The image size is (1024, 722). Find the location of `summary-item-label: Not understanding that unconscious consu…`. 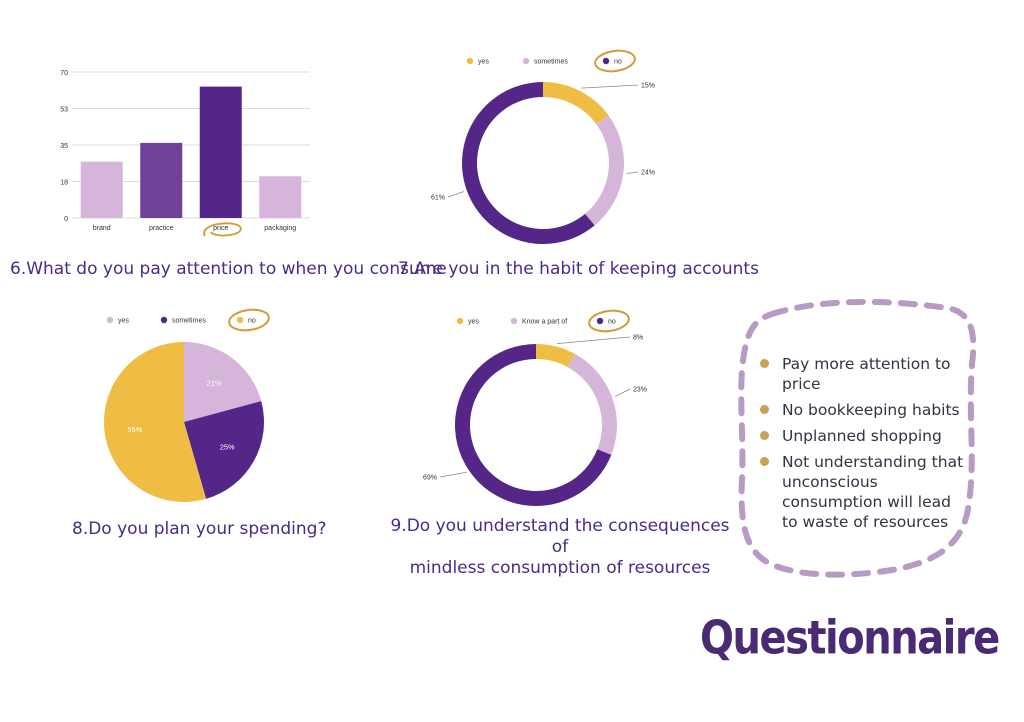

summary-item-label: Not understanding that unconscious consu… is located at coordinates (873, 492).